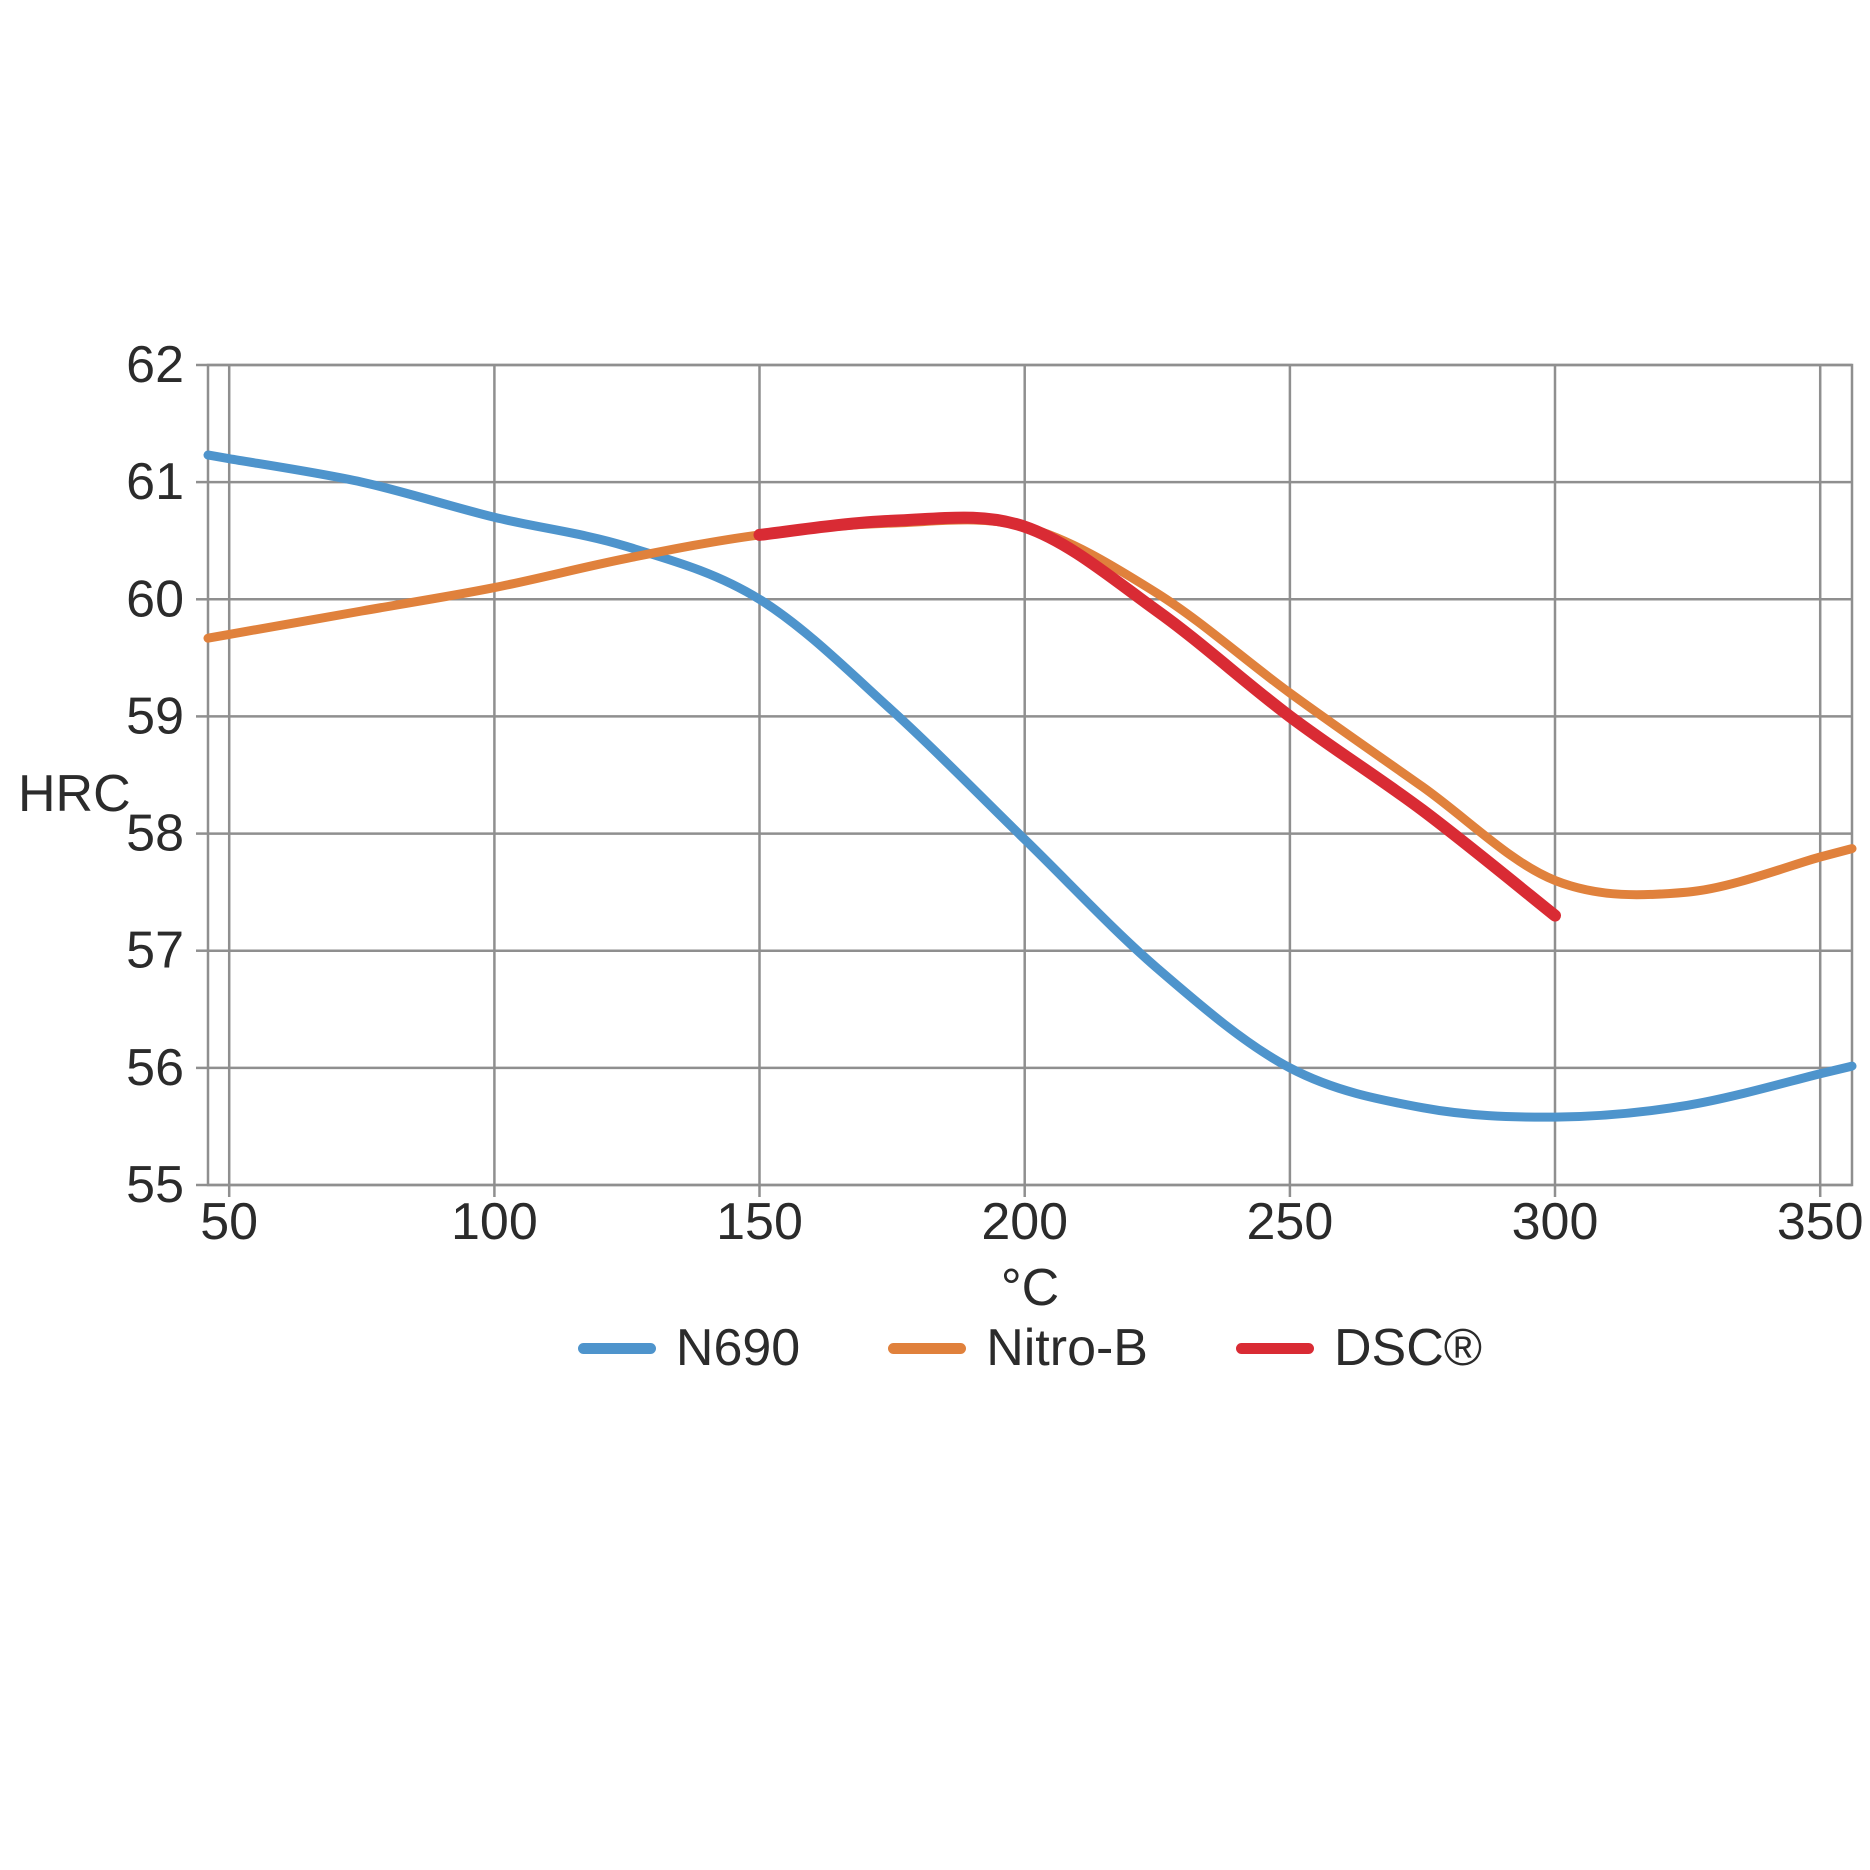  What do you see at coordinates (155, 482) in the screenshot?
I see `y-tick-label: 61` at bounding box center [155, 482].